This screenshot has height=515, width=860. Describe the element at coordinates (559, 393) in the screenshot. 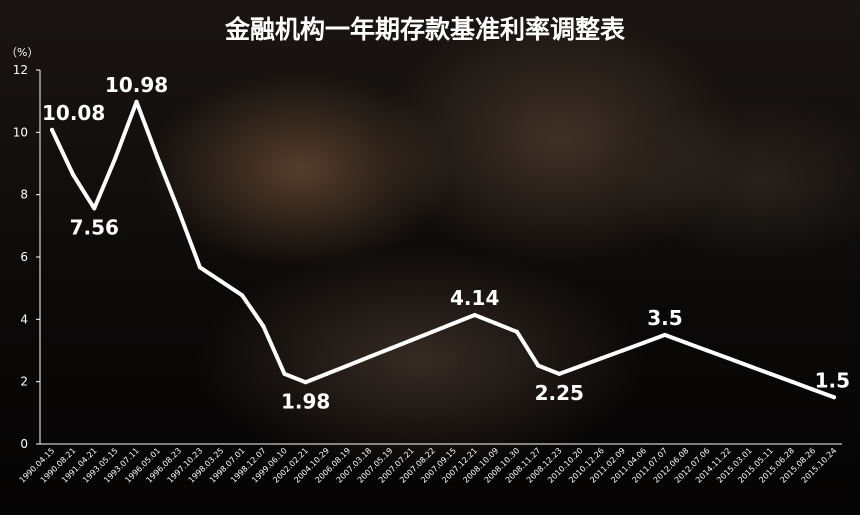

I see `data-label: 2.25` at that location.